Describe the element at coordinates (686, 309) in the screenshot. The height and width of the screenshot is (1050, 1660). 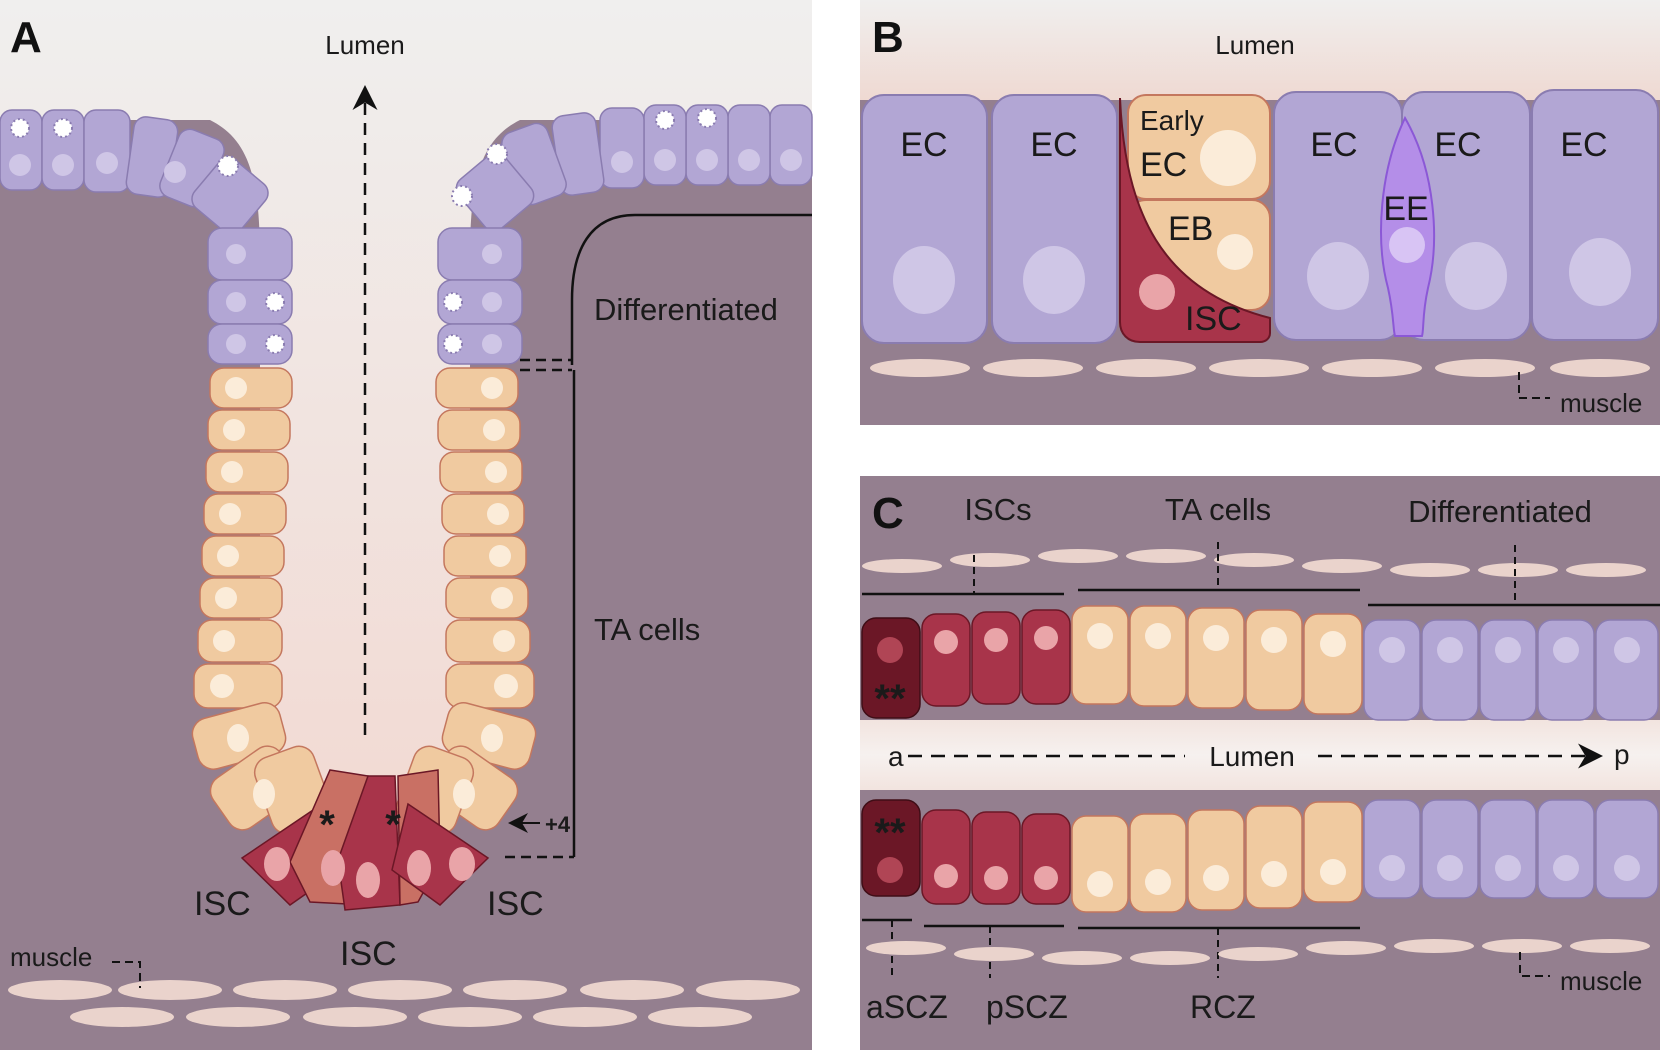
I see `panel-a-differentiated-label: Differentiated` at that location.